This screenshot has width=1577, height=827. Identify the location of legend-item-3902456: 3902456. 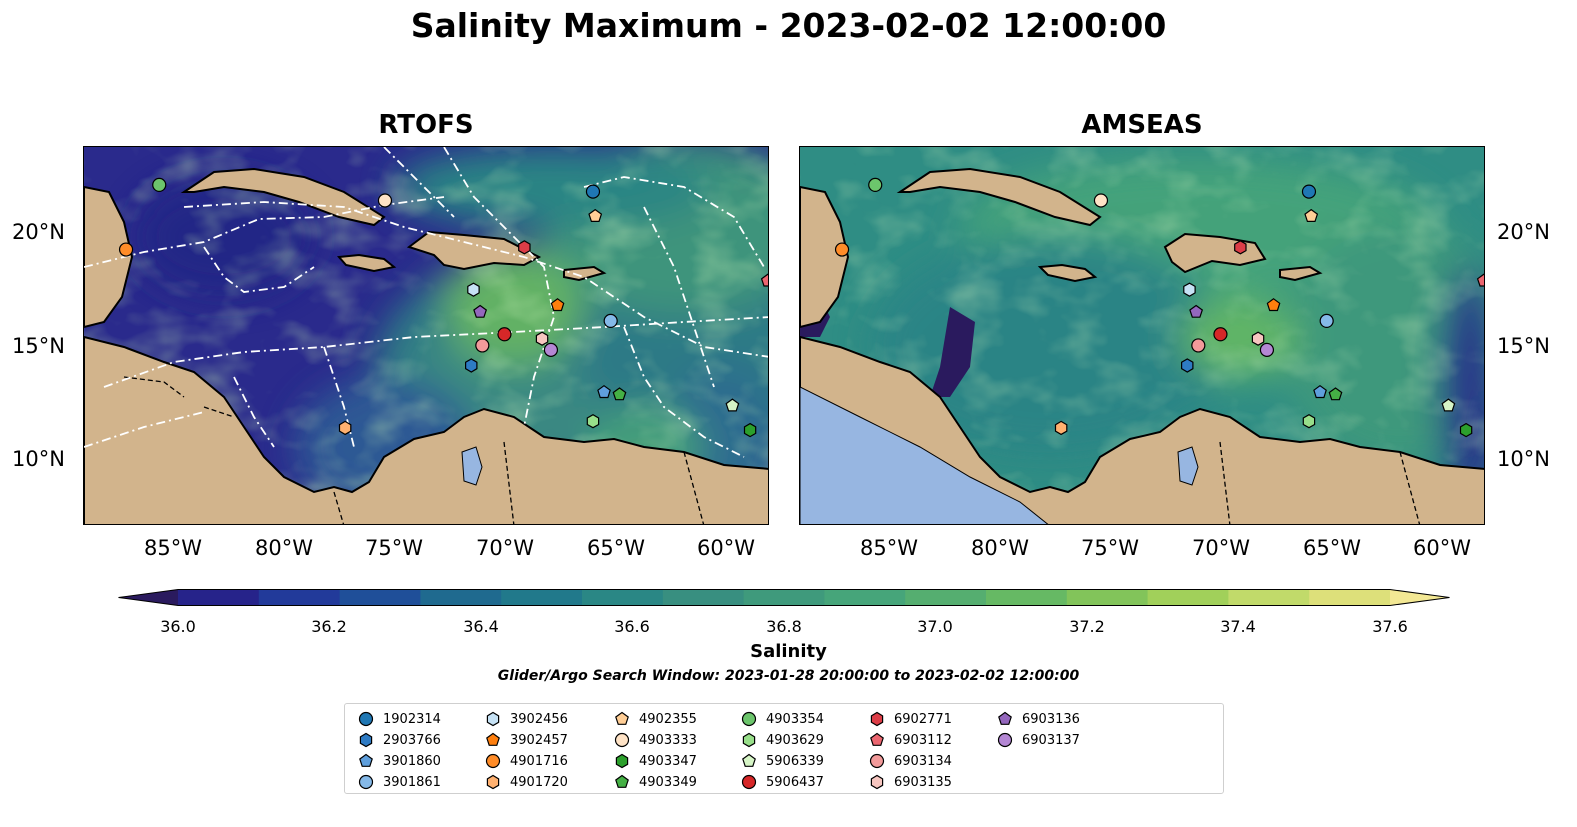
(526, 719).